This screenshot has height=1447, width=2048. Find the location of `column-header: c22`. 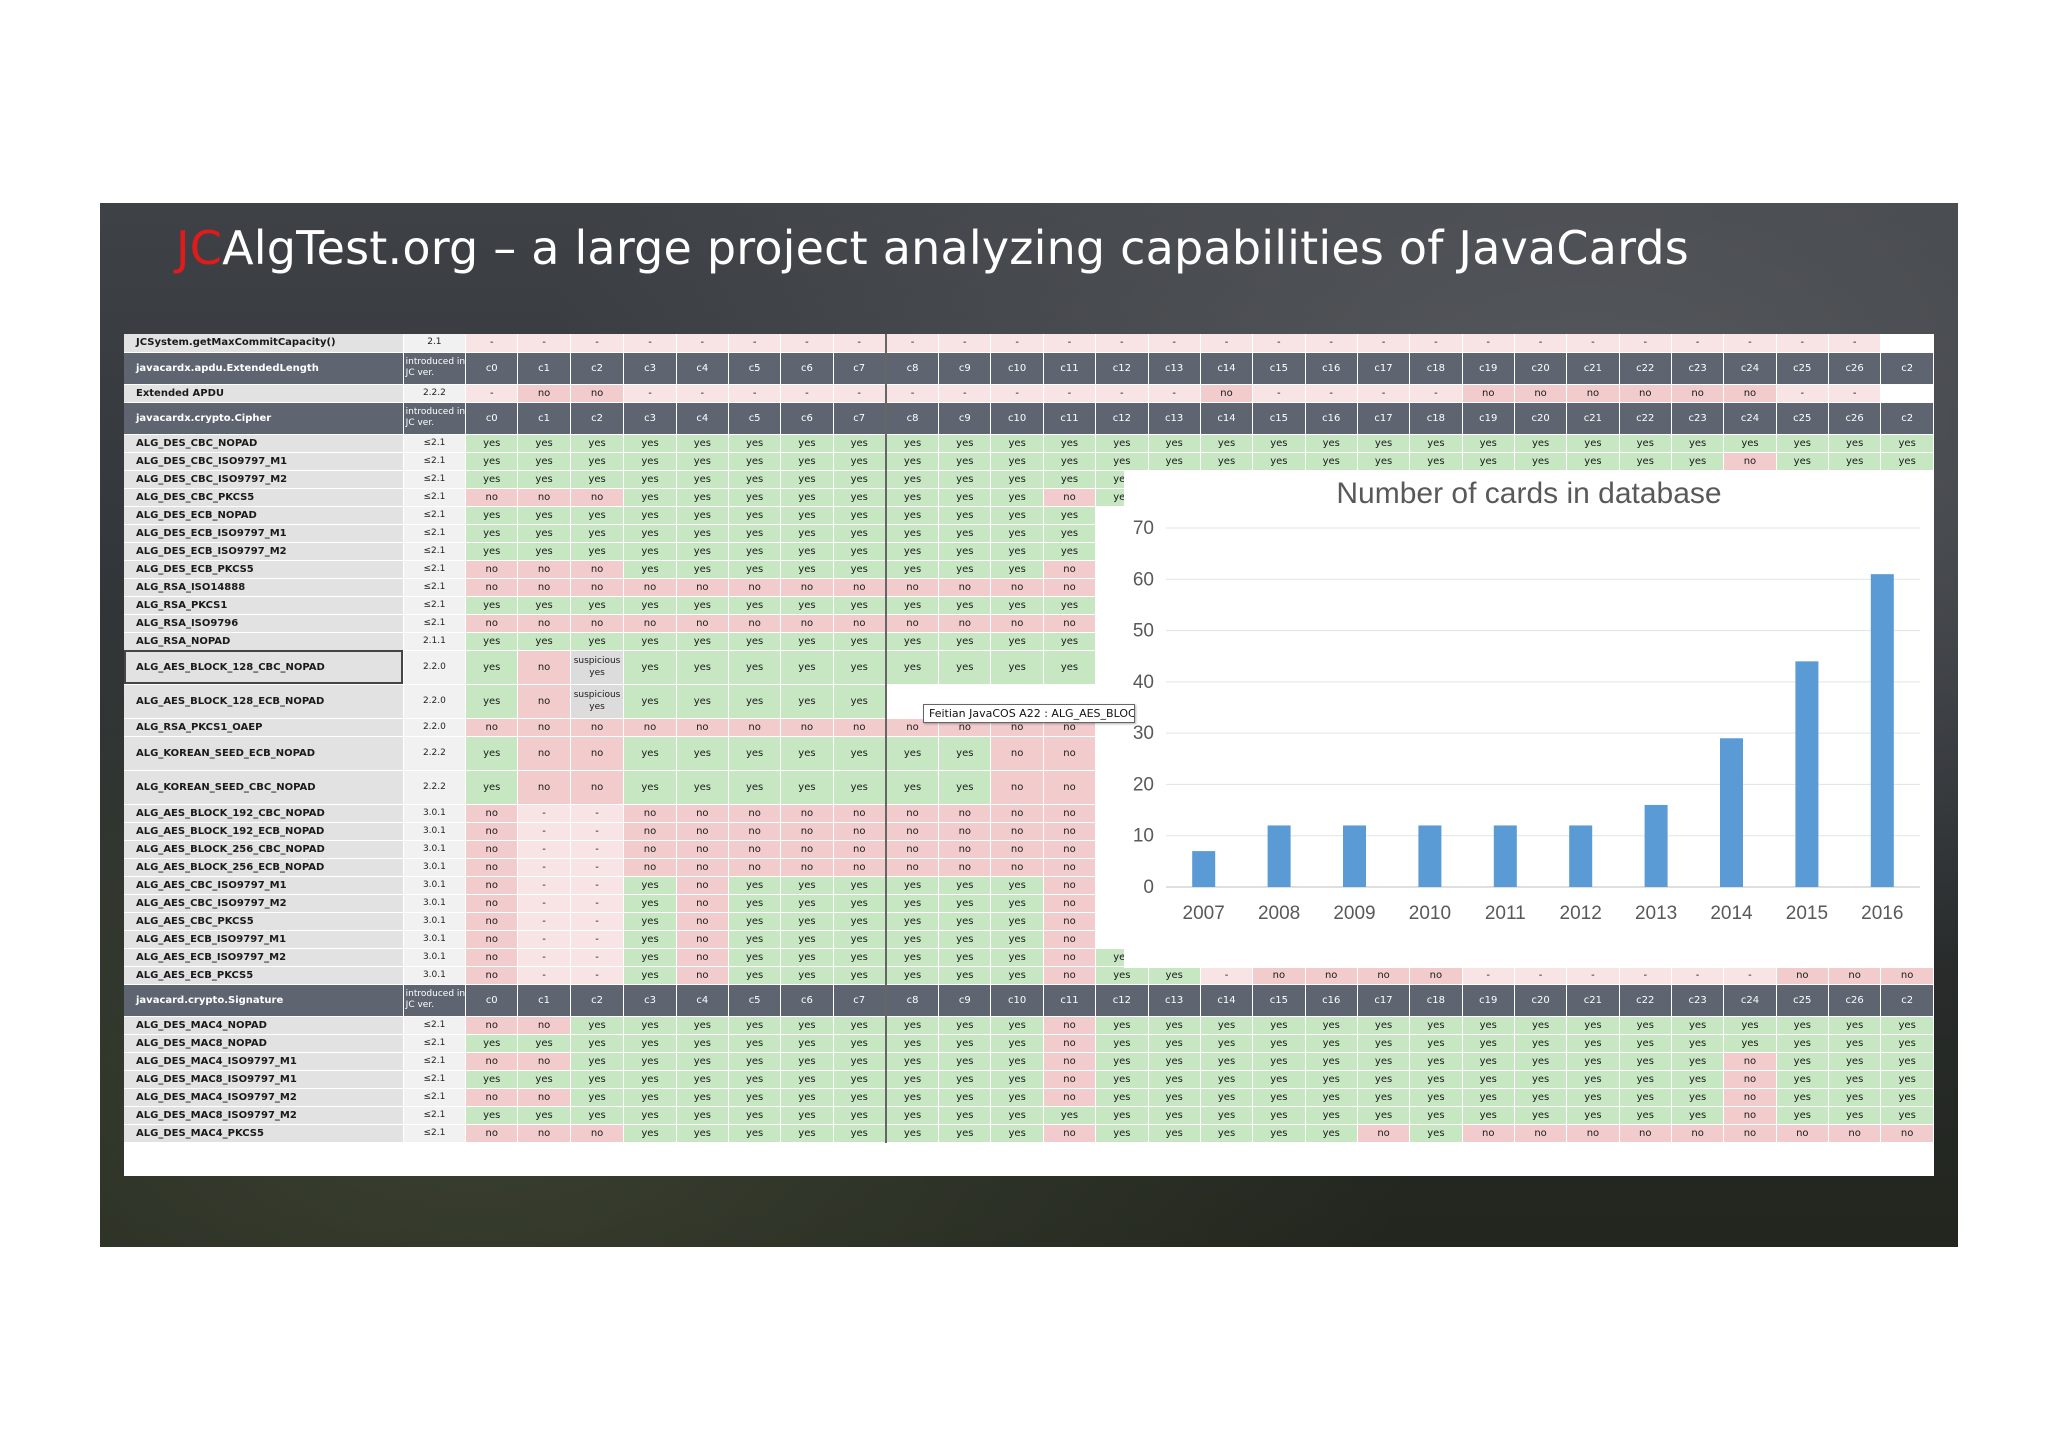

column-header: c22 is located at coordinates (1645, 368).